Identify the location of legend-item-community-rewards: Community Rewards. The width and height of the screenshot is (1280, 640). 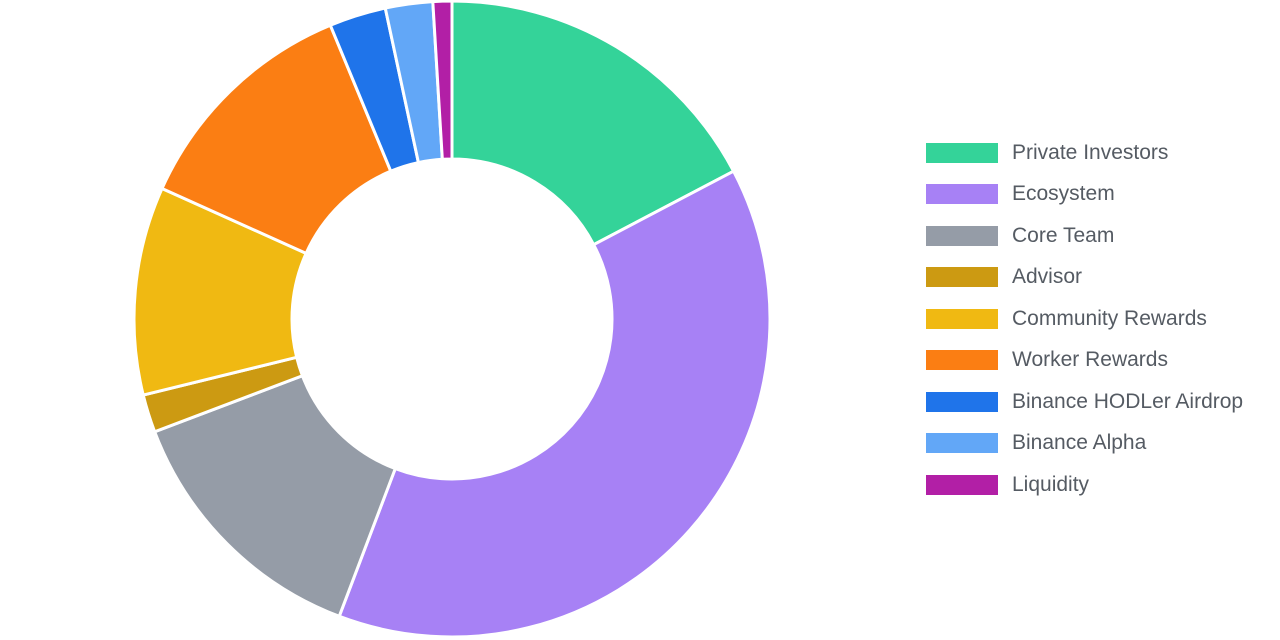
(1084, 319).